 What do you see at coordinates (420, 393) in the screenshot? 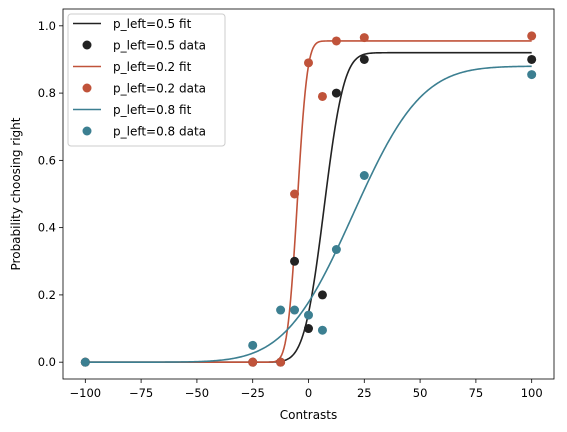
I see `x-tick-label: 50` at bounding box center [420, 393].